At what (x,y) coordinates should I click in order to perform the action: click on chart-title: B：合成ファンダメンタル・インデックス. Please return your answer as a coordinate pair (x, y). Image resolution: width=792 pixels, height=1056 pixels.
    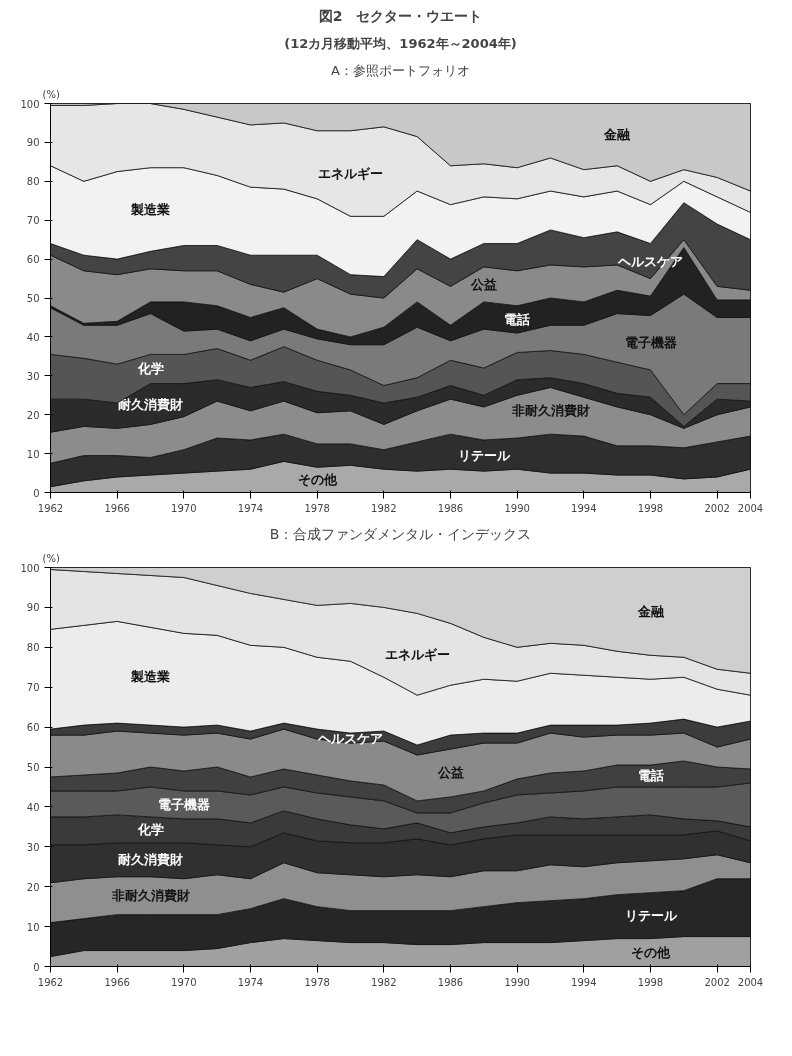
    Looking at the image, I should click on (400, 533).